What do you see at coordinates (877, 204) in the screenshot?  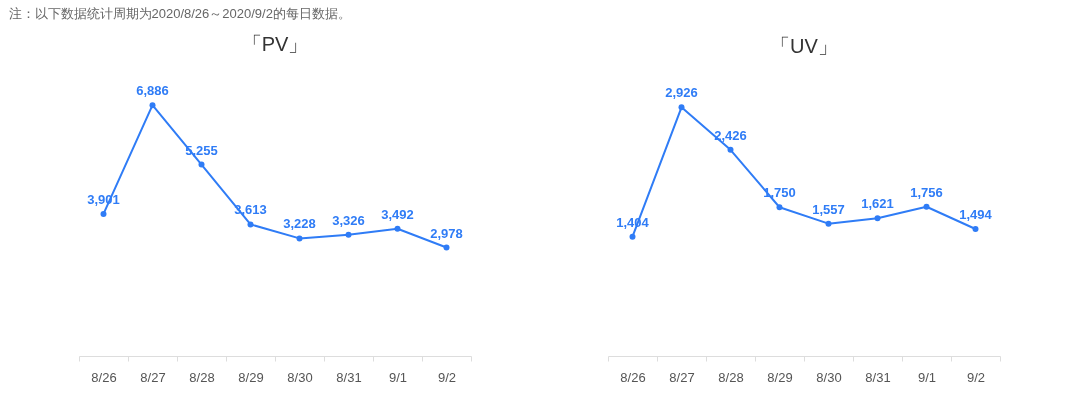 I see `data-label: 1,621` at bounding box center [877, 204].